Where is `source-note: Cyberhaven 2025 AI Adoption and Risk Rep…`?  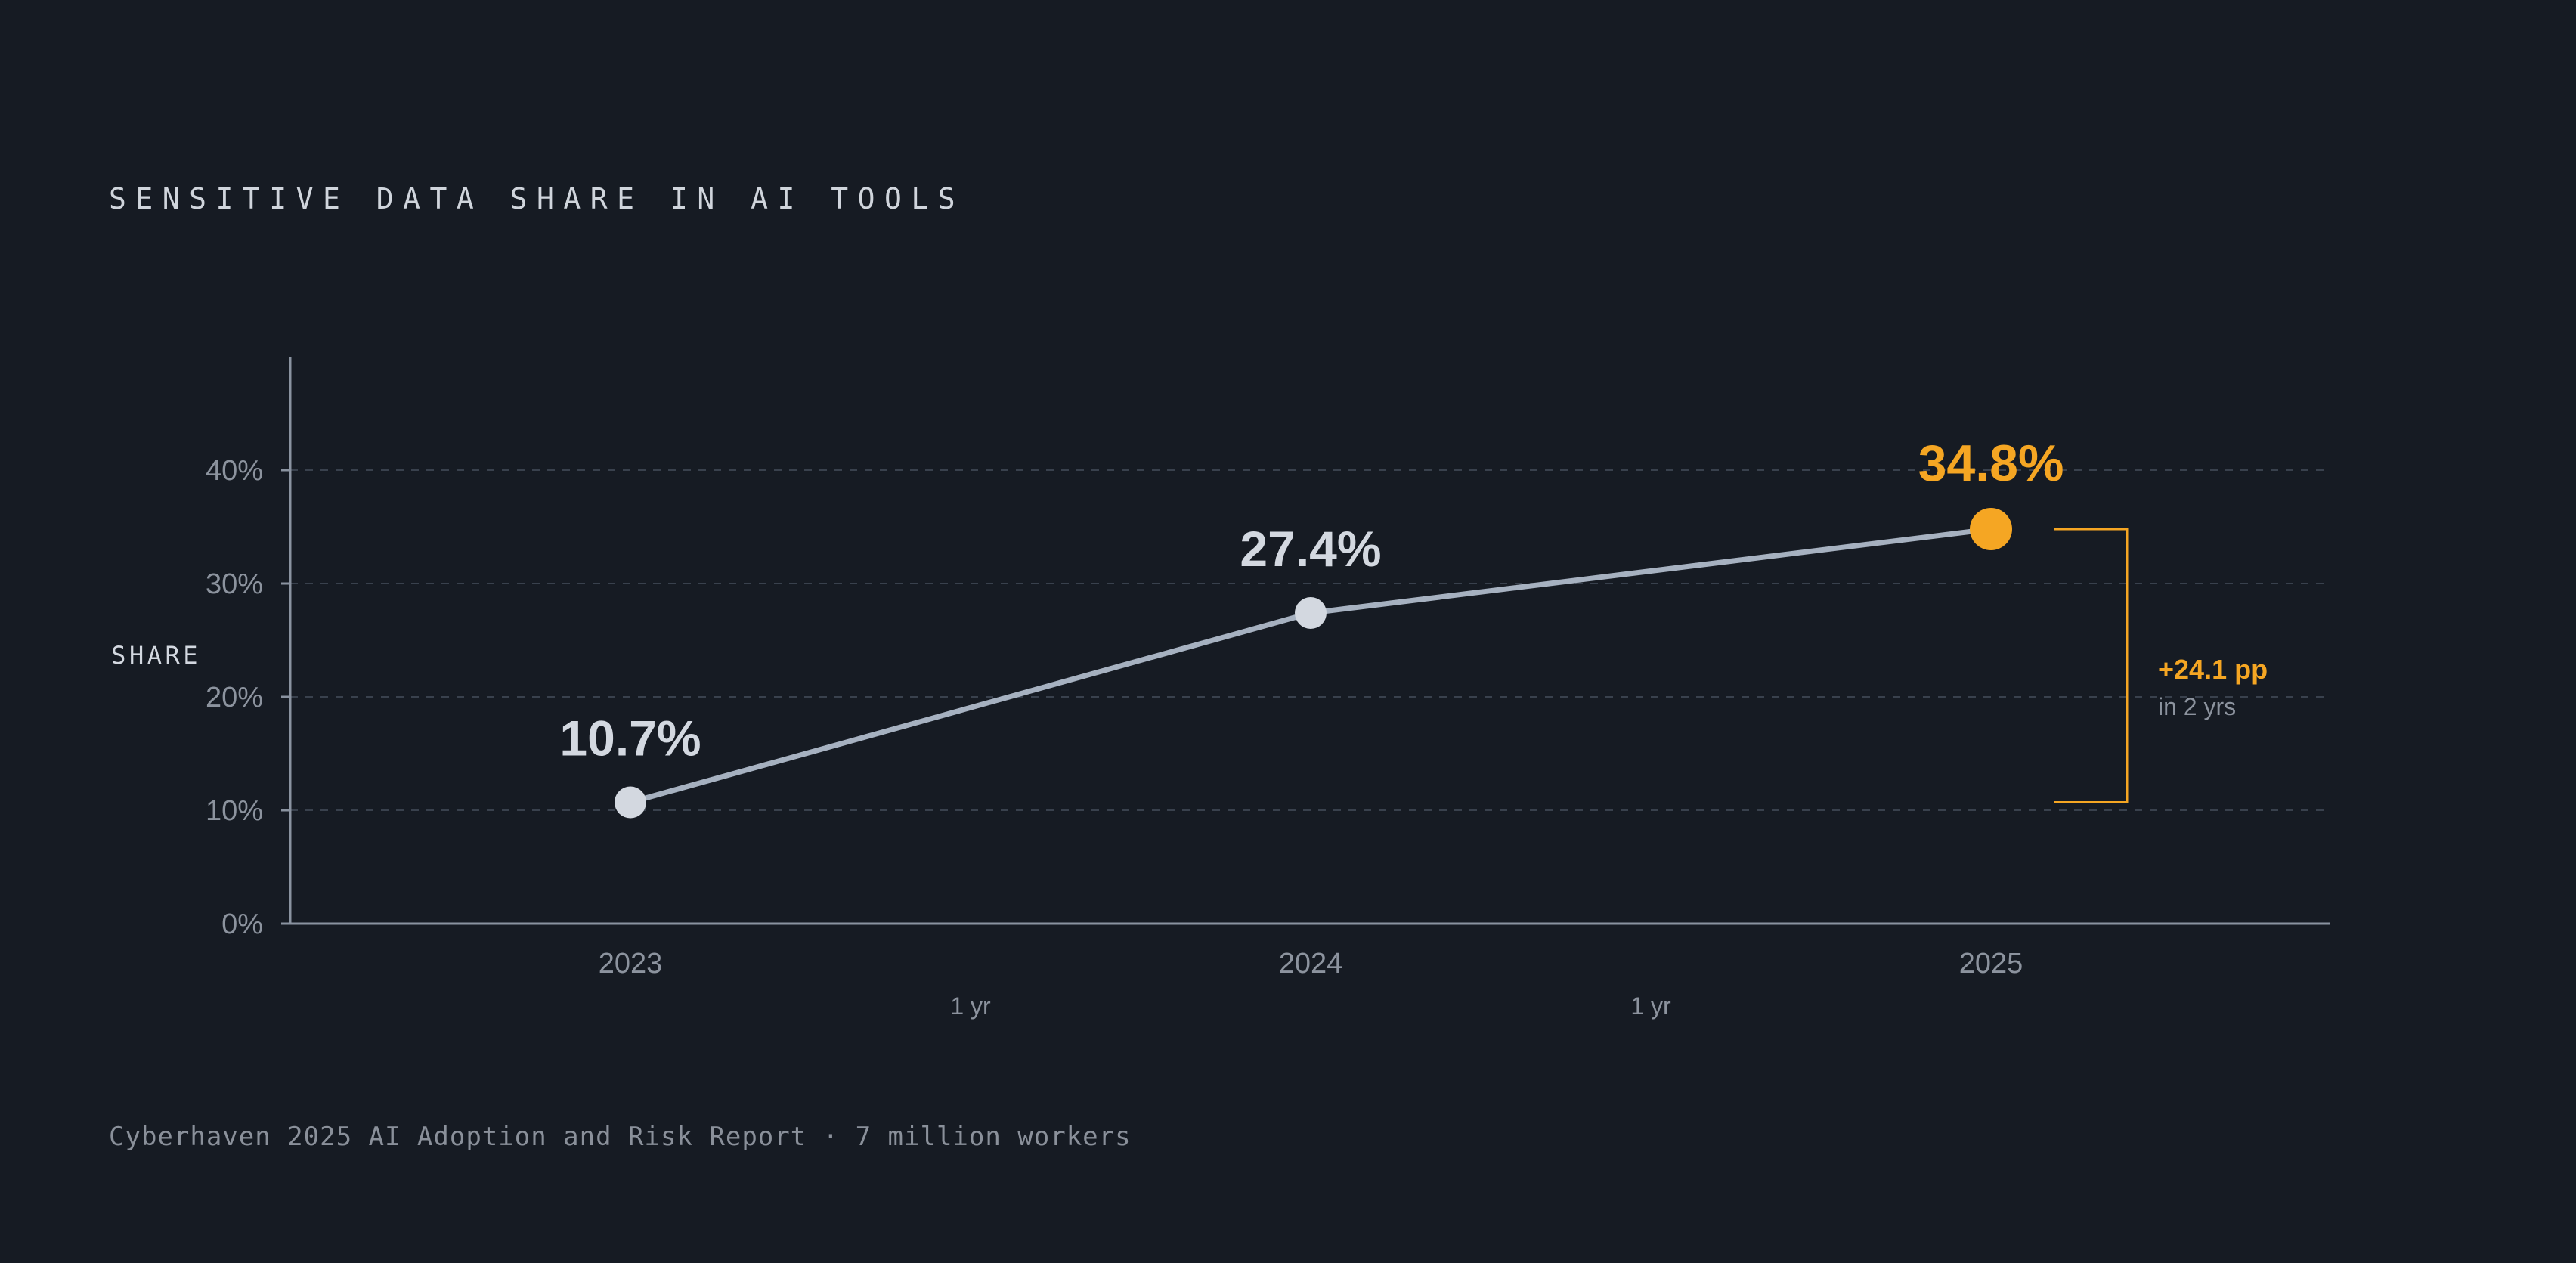
source-note: Cyberhaven 2025 AI Adoption and Risk Rep… is located at coordinates (620, 1137).